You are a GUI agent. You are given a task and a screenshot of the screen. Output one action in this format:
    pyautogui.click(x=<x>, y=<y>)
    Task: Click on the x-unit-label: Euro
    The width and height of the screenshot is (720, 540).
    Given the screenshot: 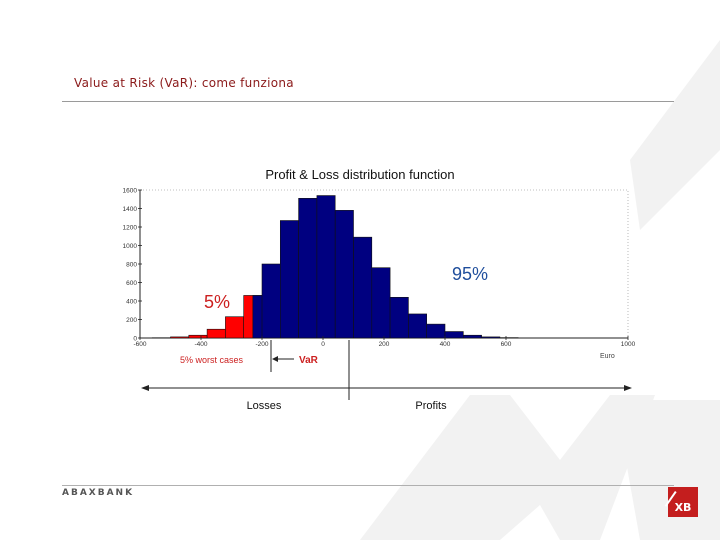 What is the action you would take?
    pyautogui.click(x=607, y=356)
    